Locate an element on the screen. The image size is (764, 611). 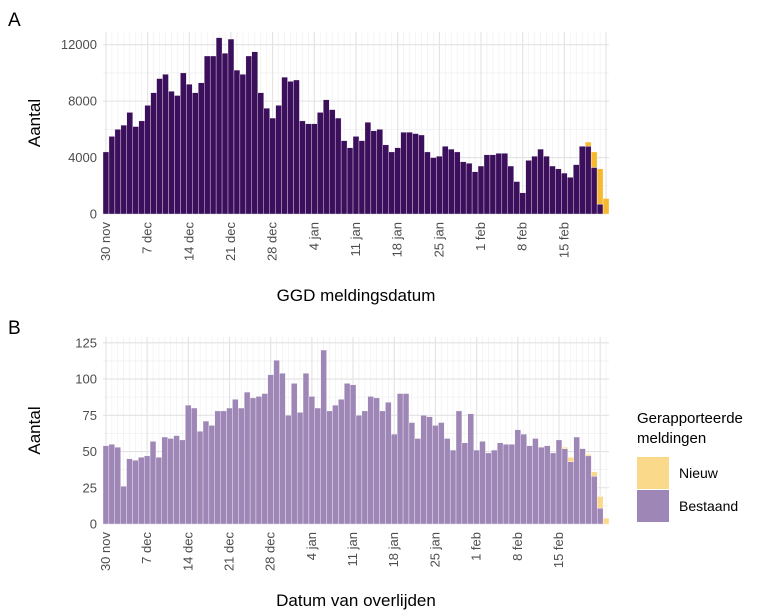
y-tick-label: 125 is located at coordinates (86, 342).